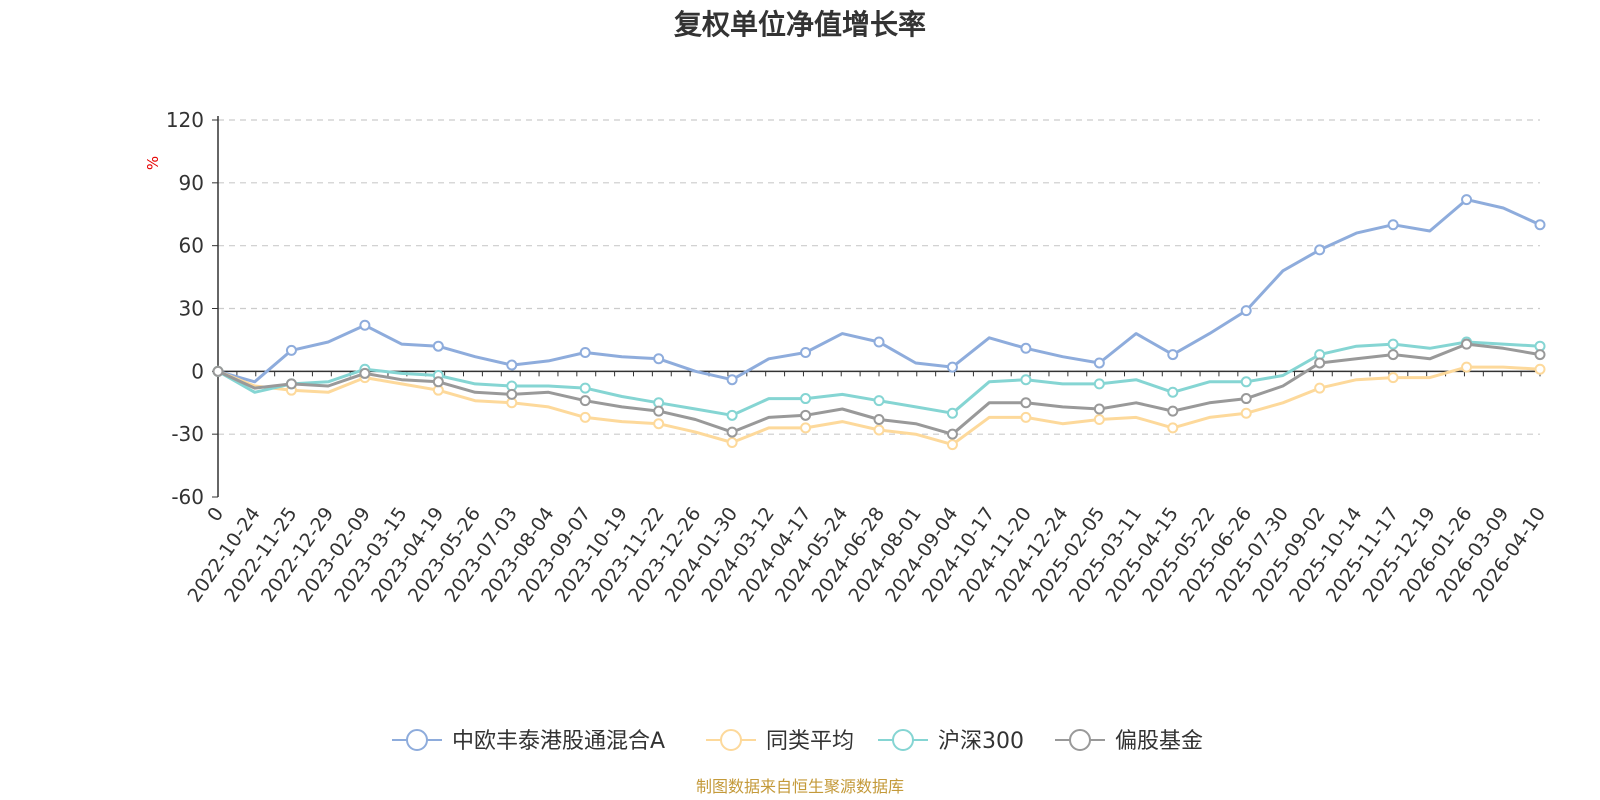 The image size is (1600, 800). I want to click on data-source-note: 制图数据来自恒生聚源数据库, so click(800, 786).